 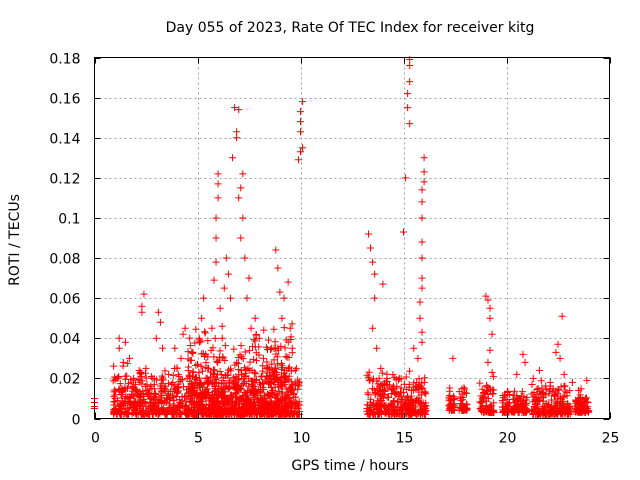 What do you see at coordinates (405, 439) in the screenshot?
I see `x-tick-label: 15` at bounding box center [405, 439].